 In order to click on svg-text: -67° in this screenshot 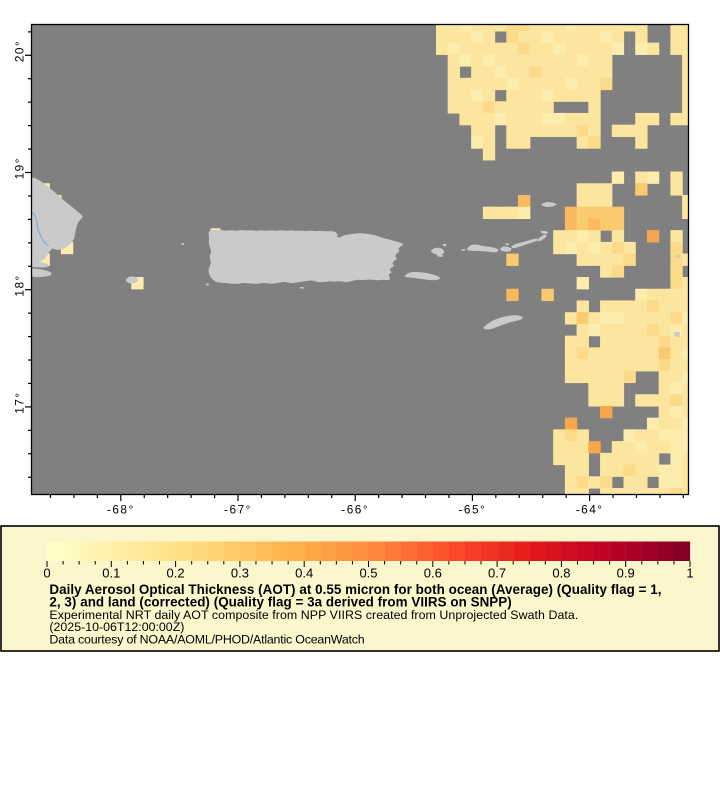, I will do `click(238, 510)`.